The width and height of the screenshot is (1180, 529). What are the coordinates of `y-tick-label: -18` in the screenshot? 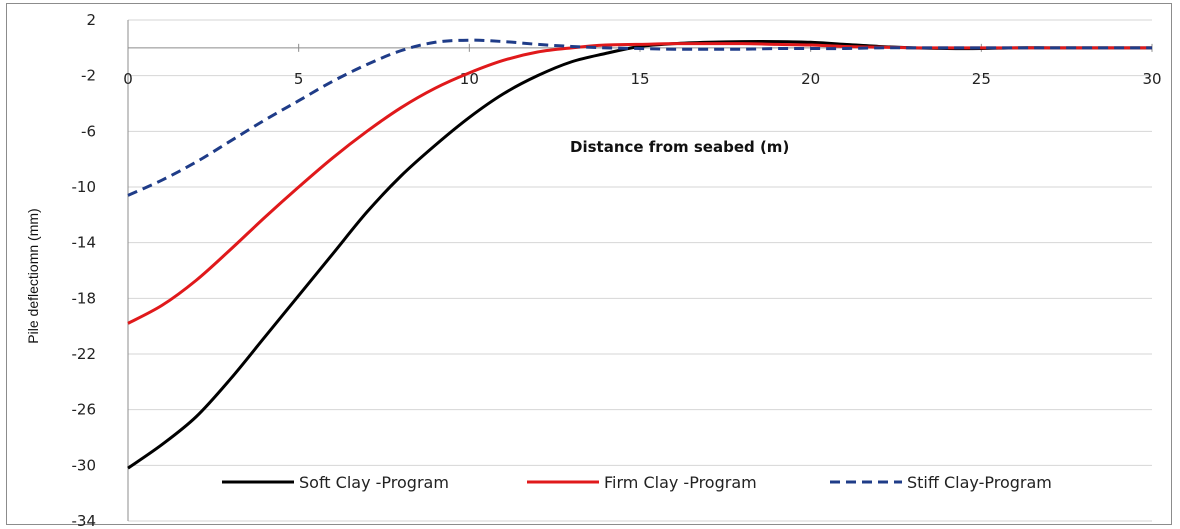 It's located at (84, 298).